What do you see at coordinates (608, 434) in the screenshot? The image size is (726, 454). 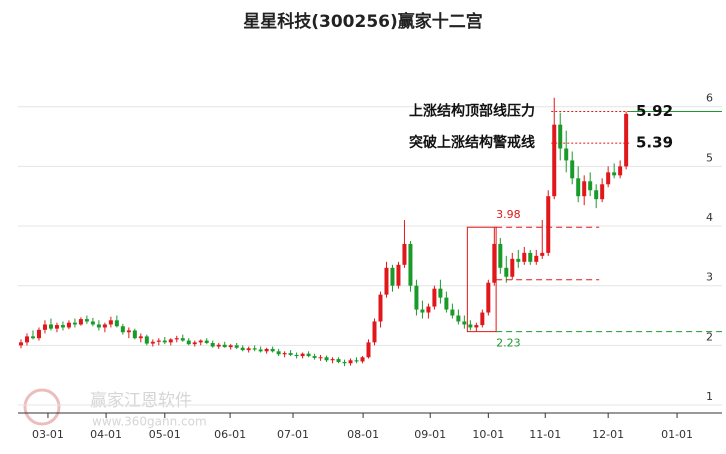 I see `x-tick-label: 12-01` at bounding box center [608, 434].